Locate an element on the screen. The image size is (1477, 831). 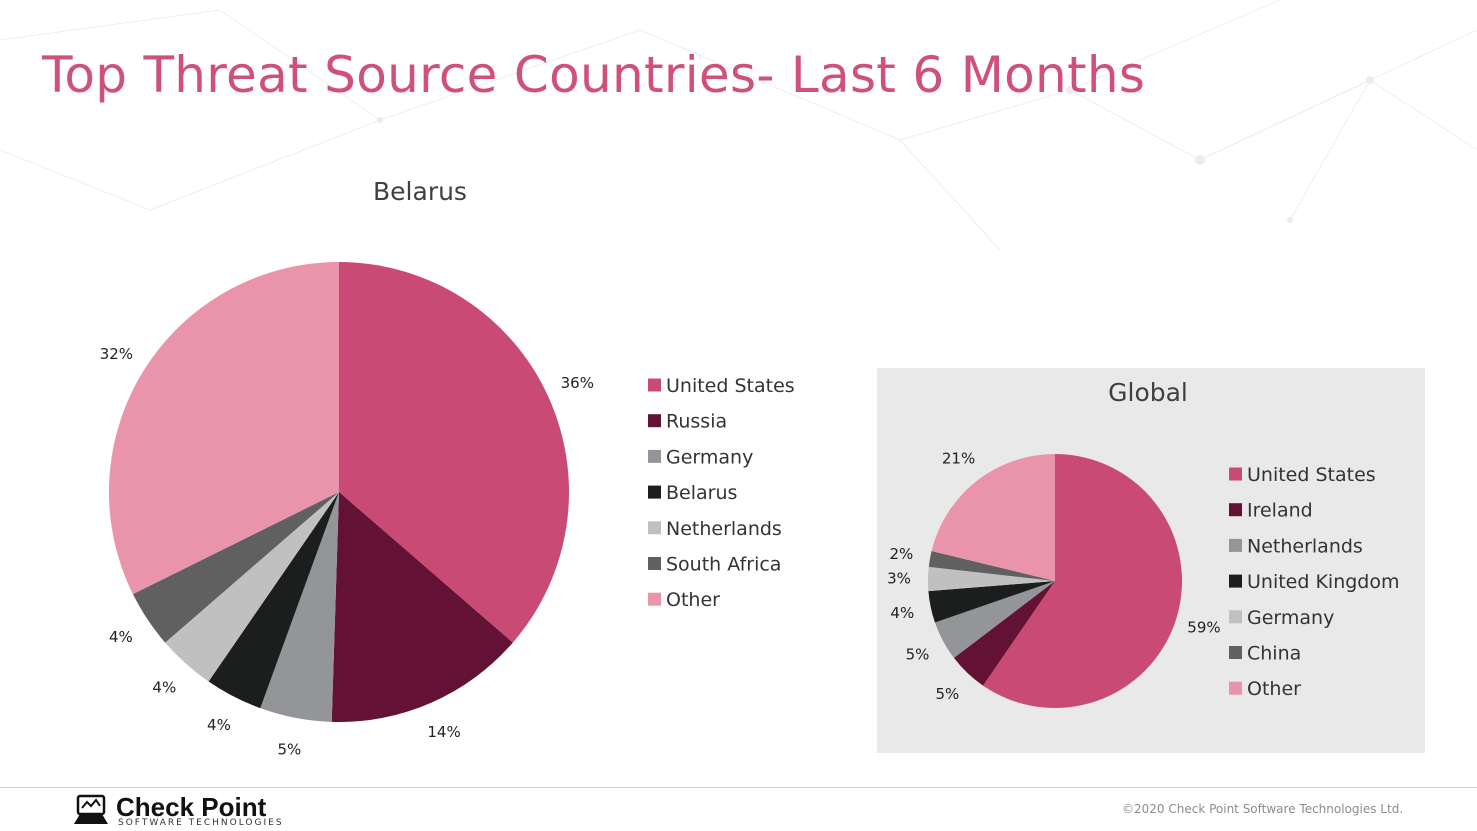
pie-slice-global-united-states is located at coordinates (1082, 581).